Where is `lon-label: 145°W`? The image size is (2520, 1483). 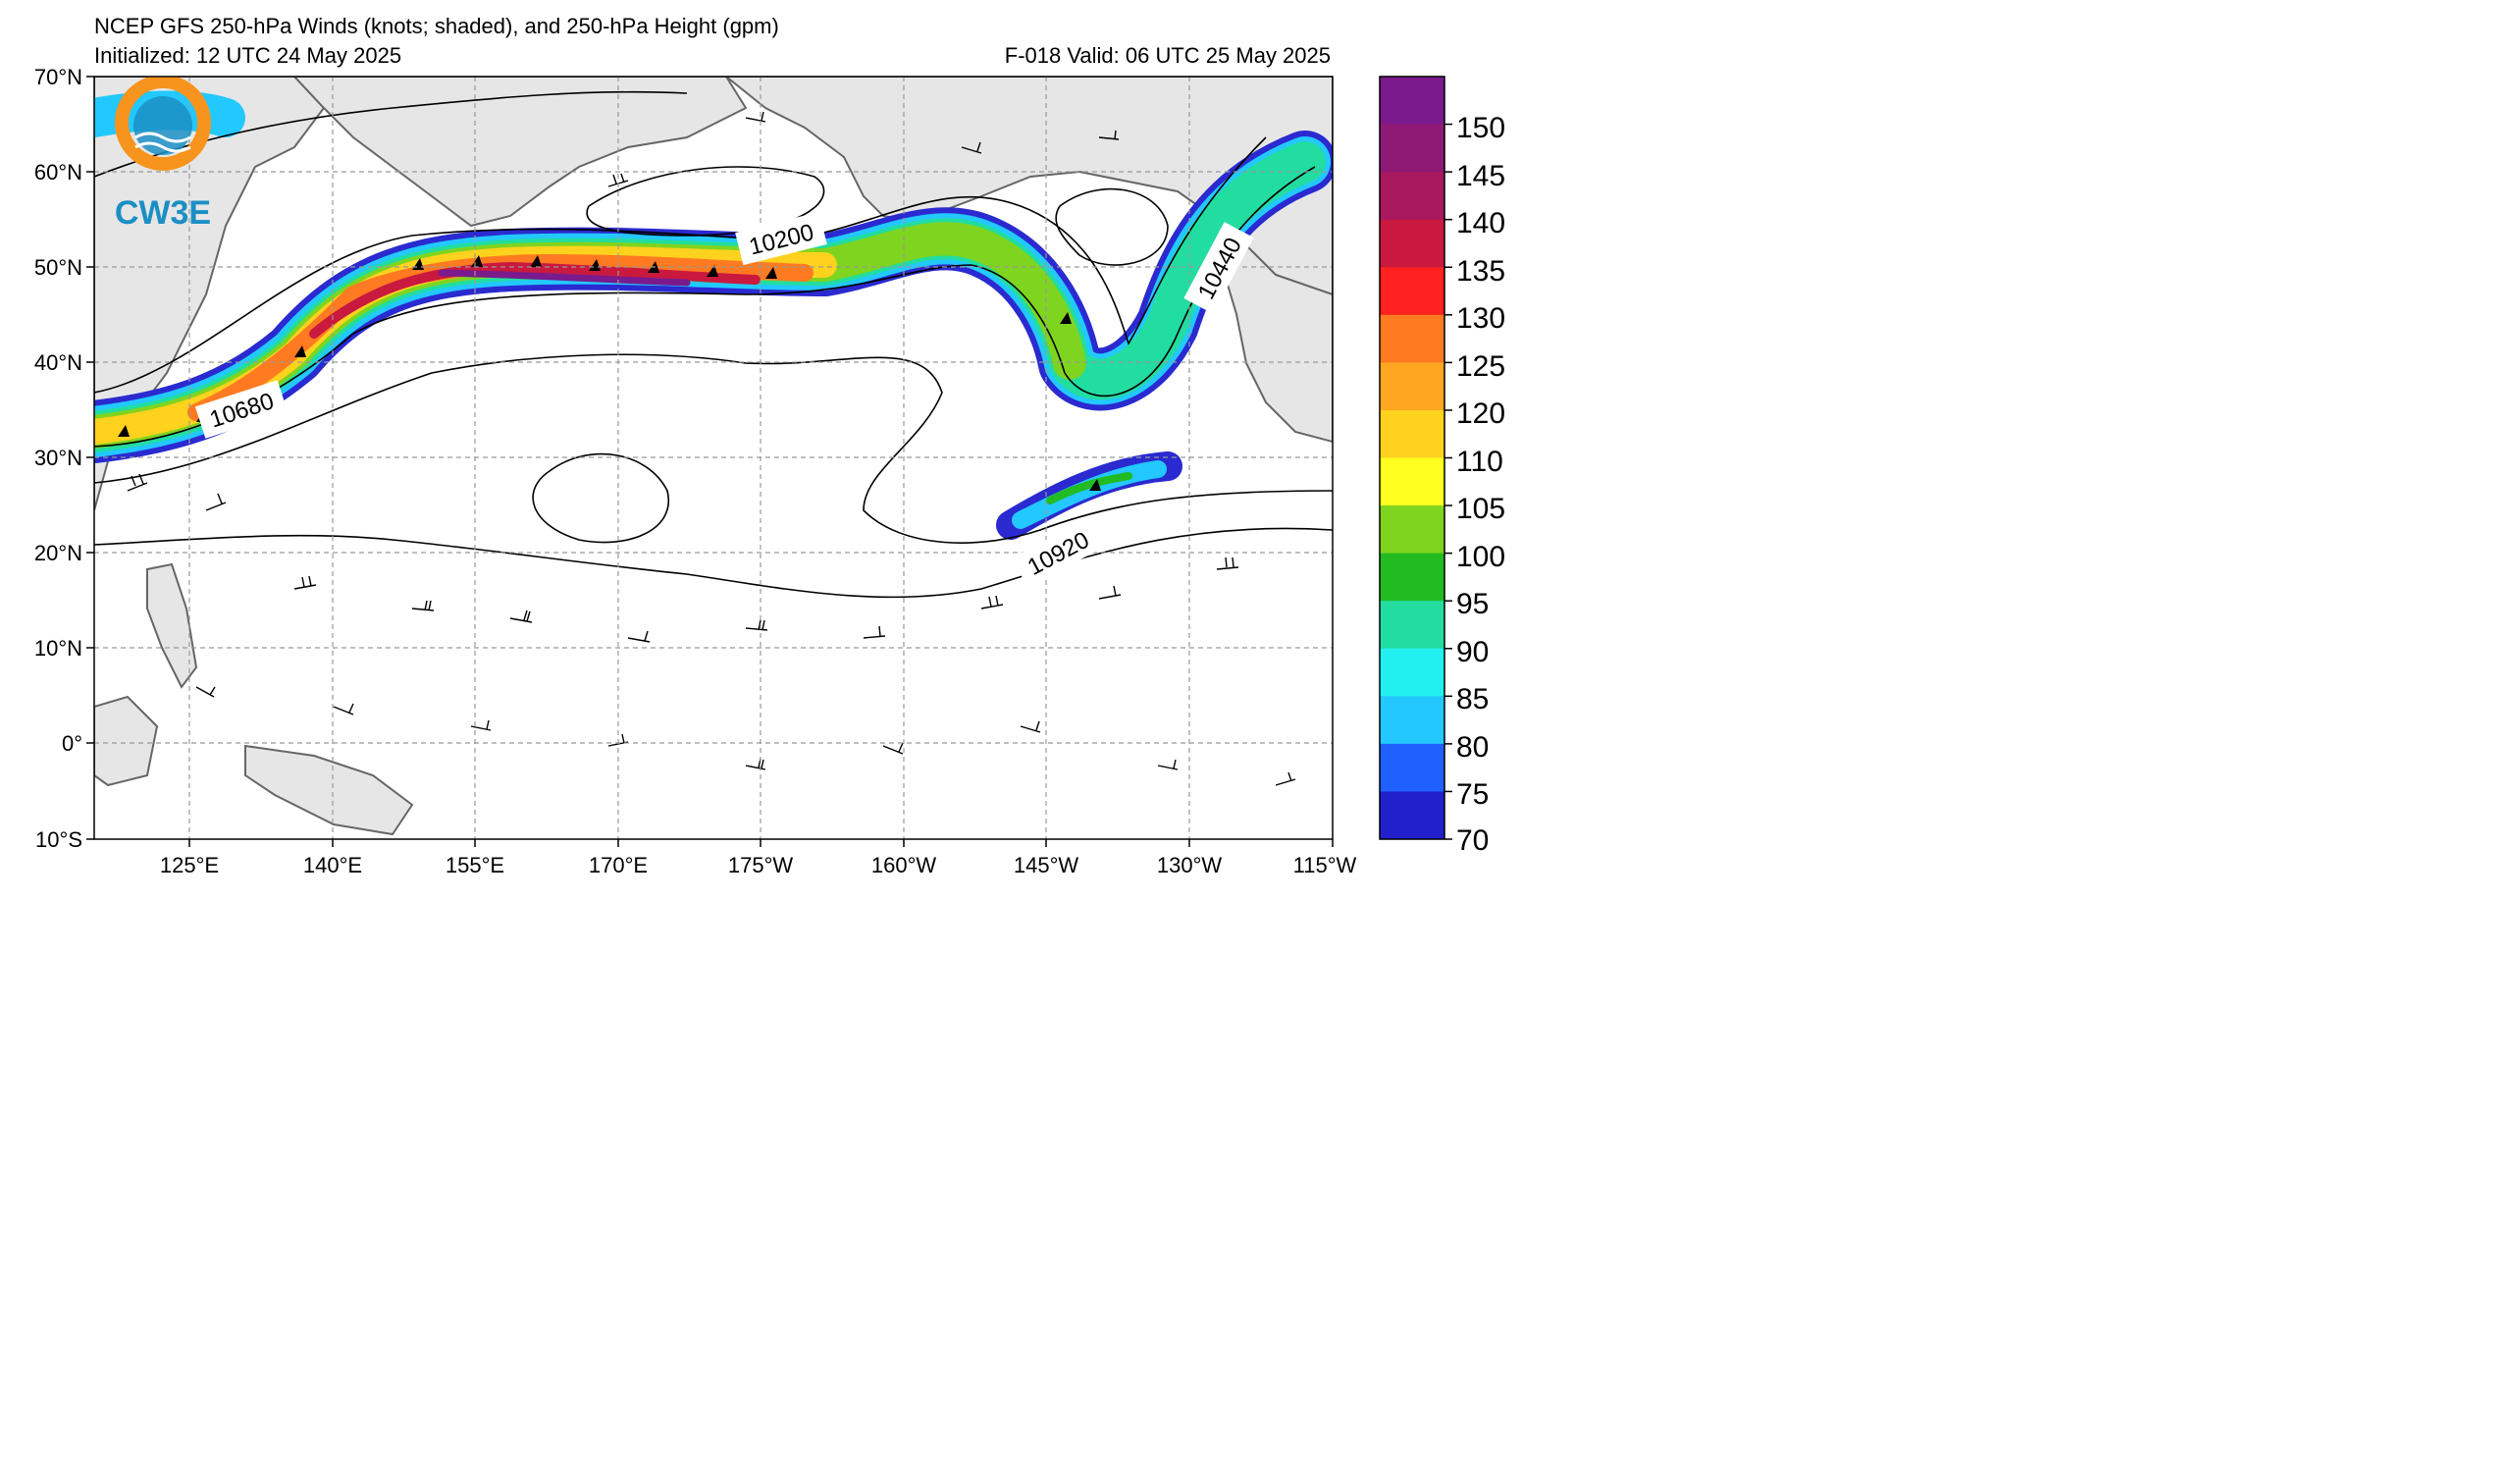 lon-label: 145°W is located at coordinates (1046, 865).